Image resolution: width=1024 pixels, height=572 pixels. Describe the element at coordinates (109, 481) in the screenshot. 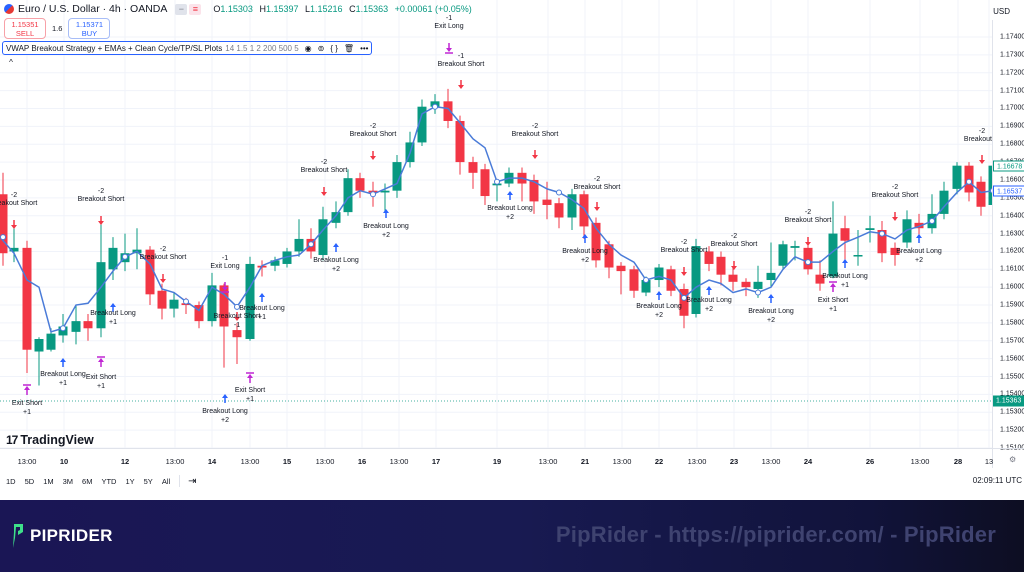

I see `range-button-ytd: YTD` at that location.